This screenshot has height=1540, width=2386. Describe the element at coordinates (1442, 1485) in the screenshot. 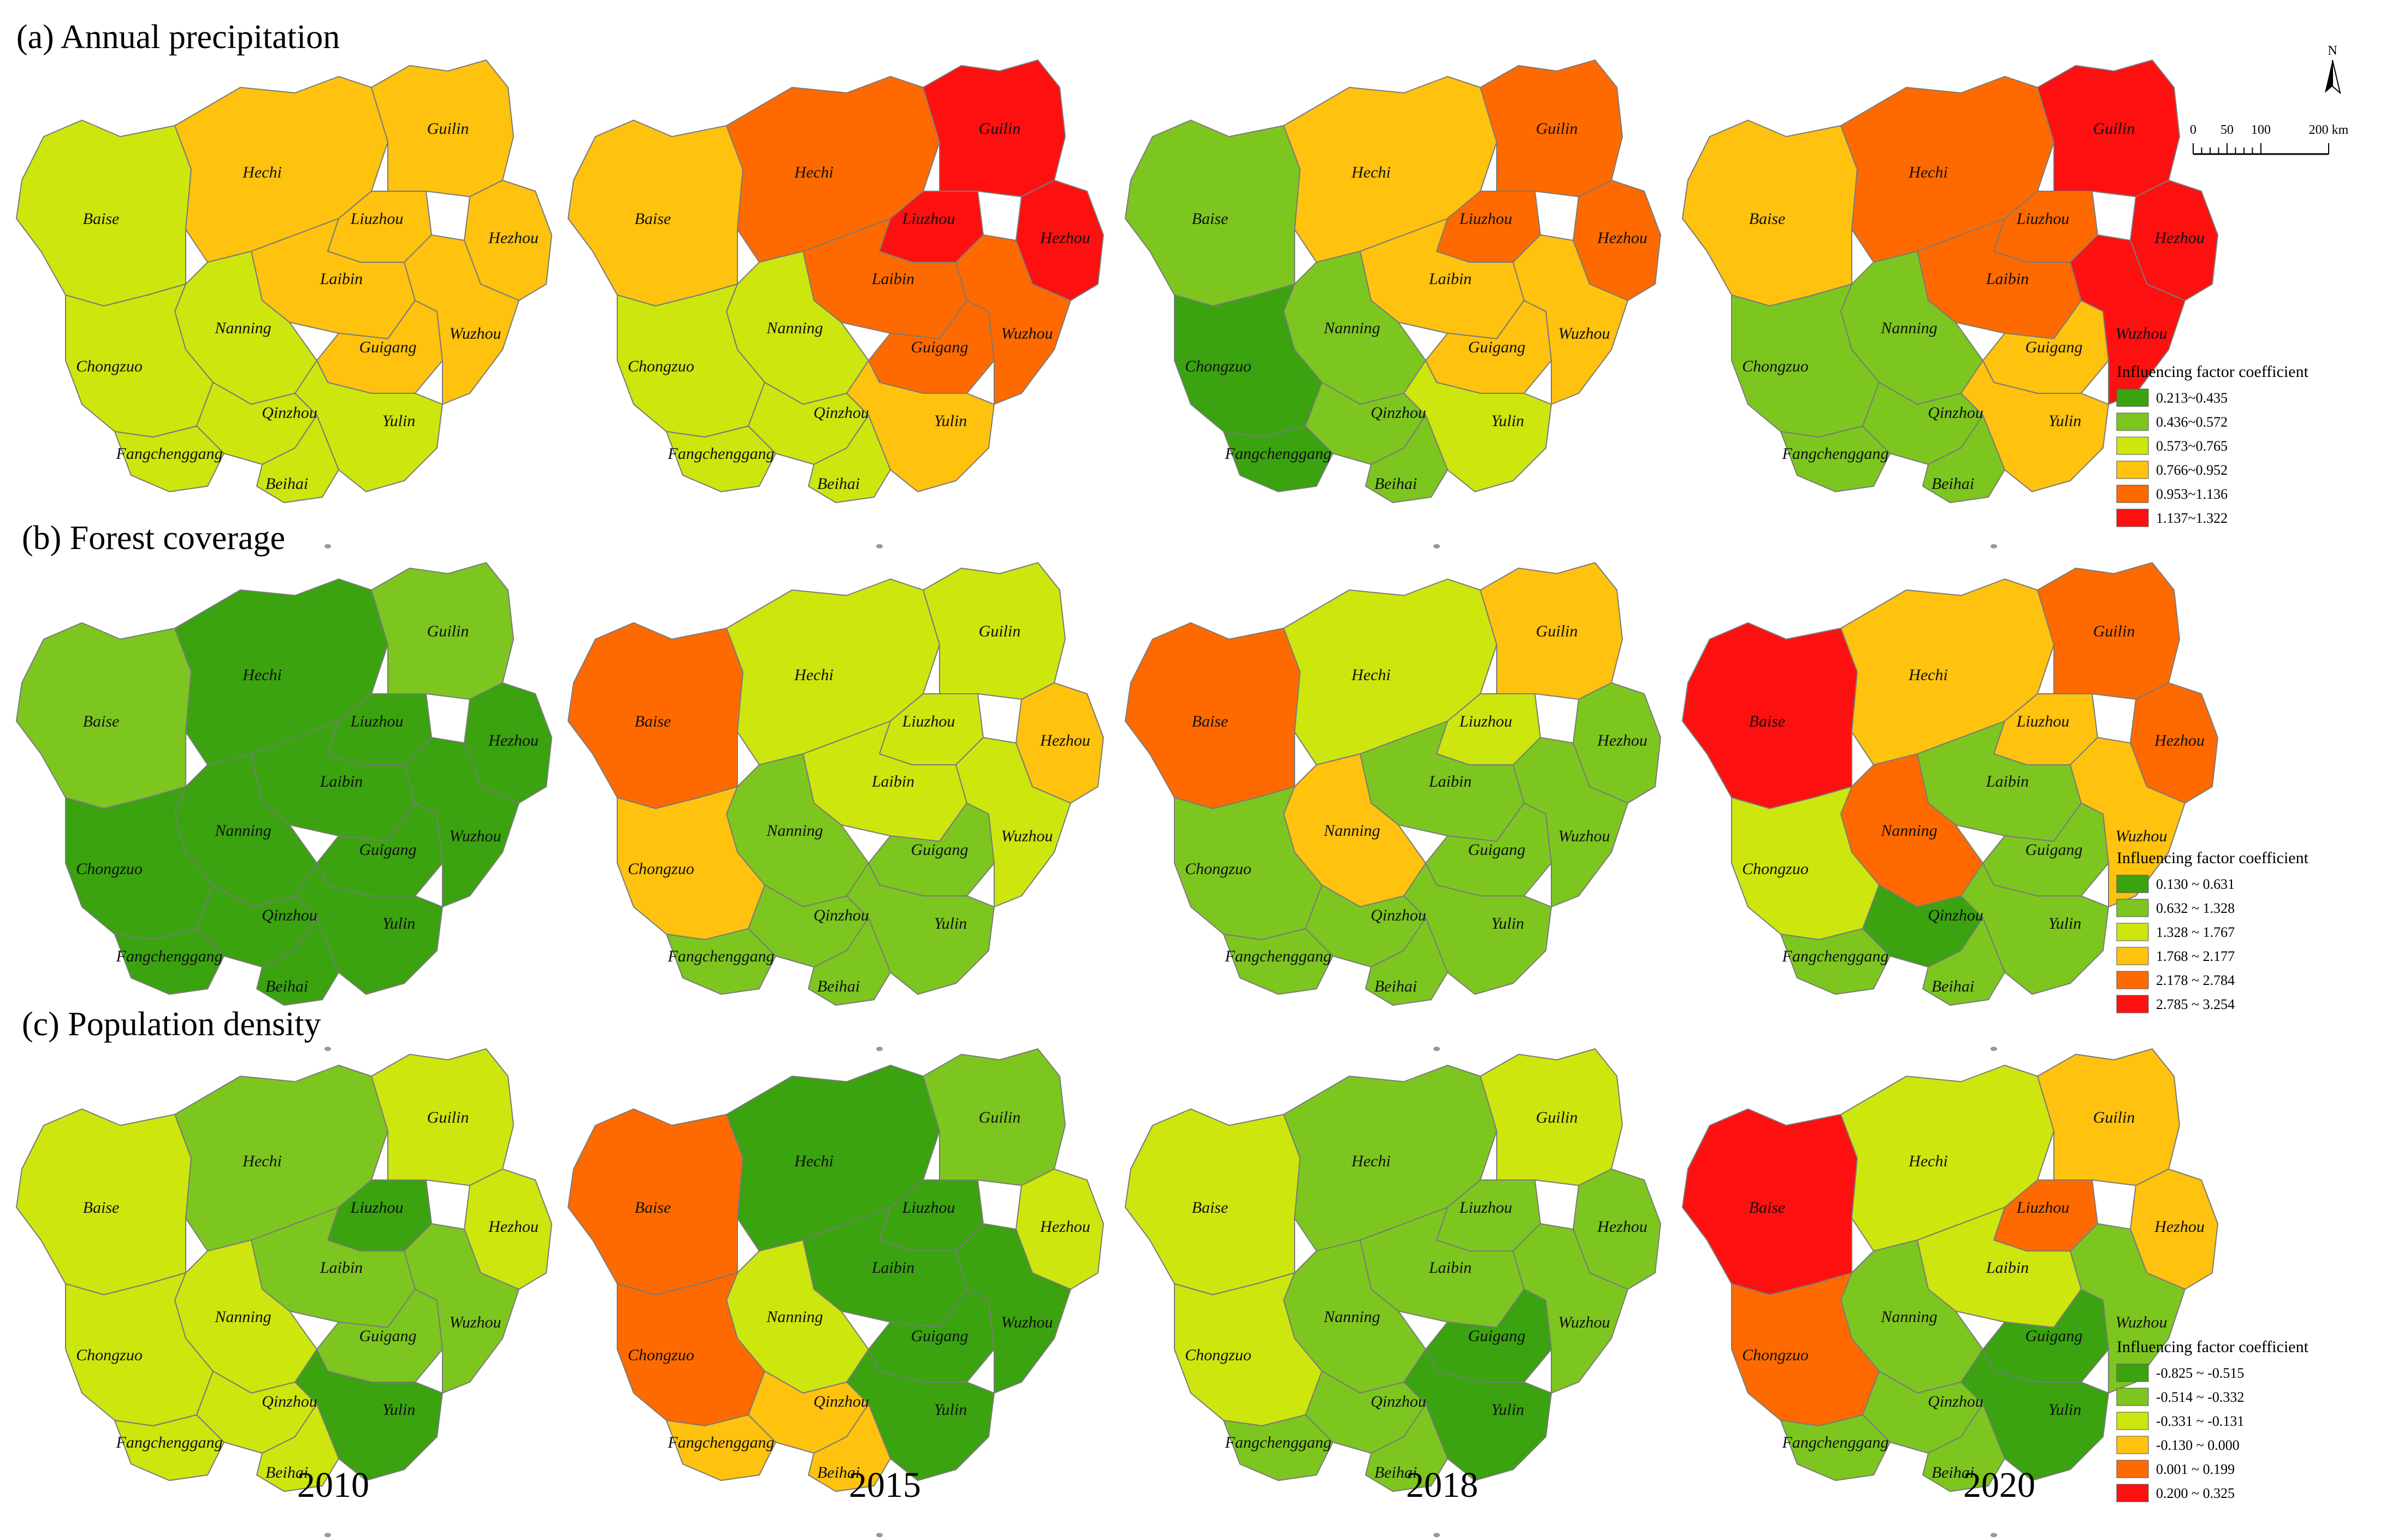

I see `year-label-2018: 2018` at that location.